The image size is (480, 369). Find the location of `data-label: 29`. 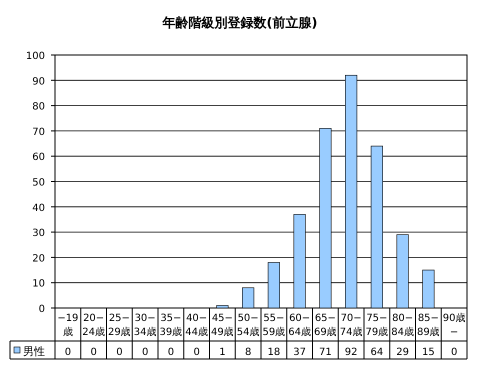

data-label: 29 is located at coordinates (402, 352).